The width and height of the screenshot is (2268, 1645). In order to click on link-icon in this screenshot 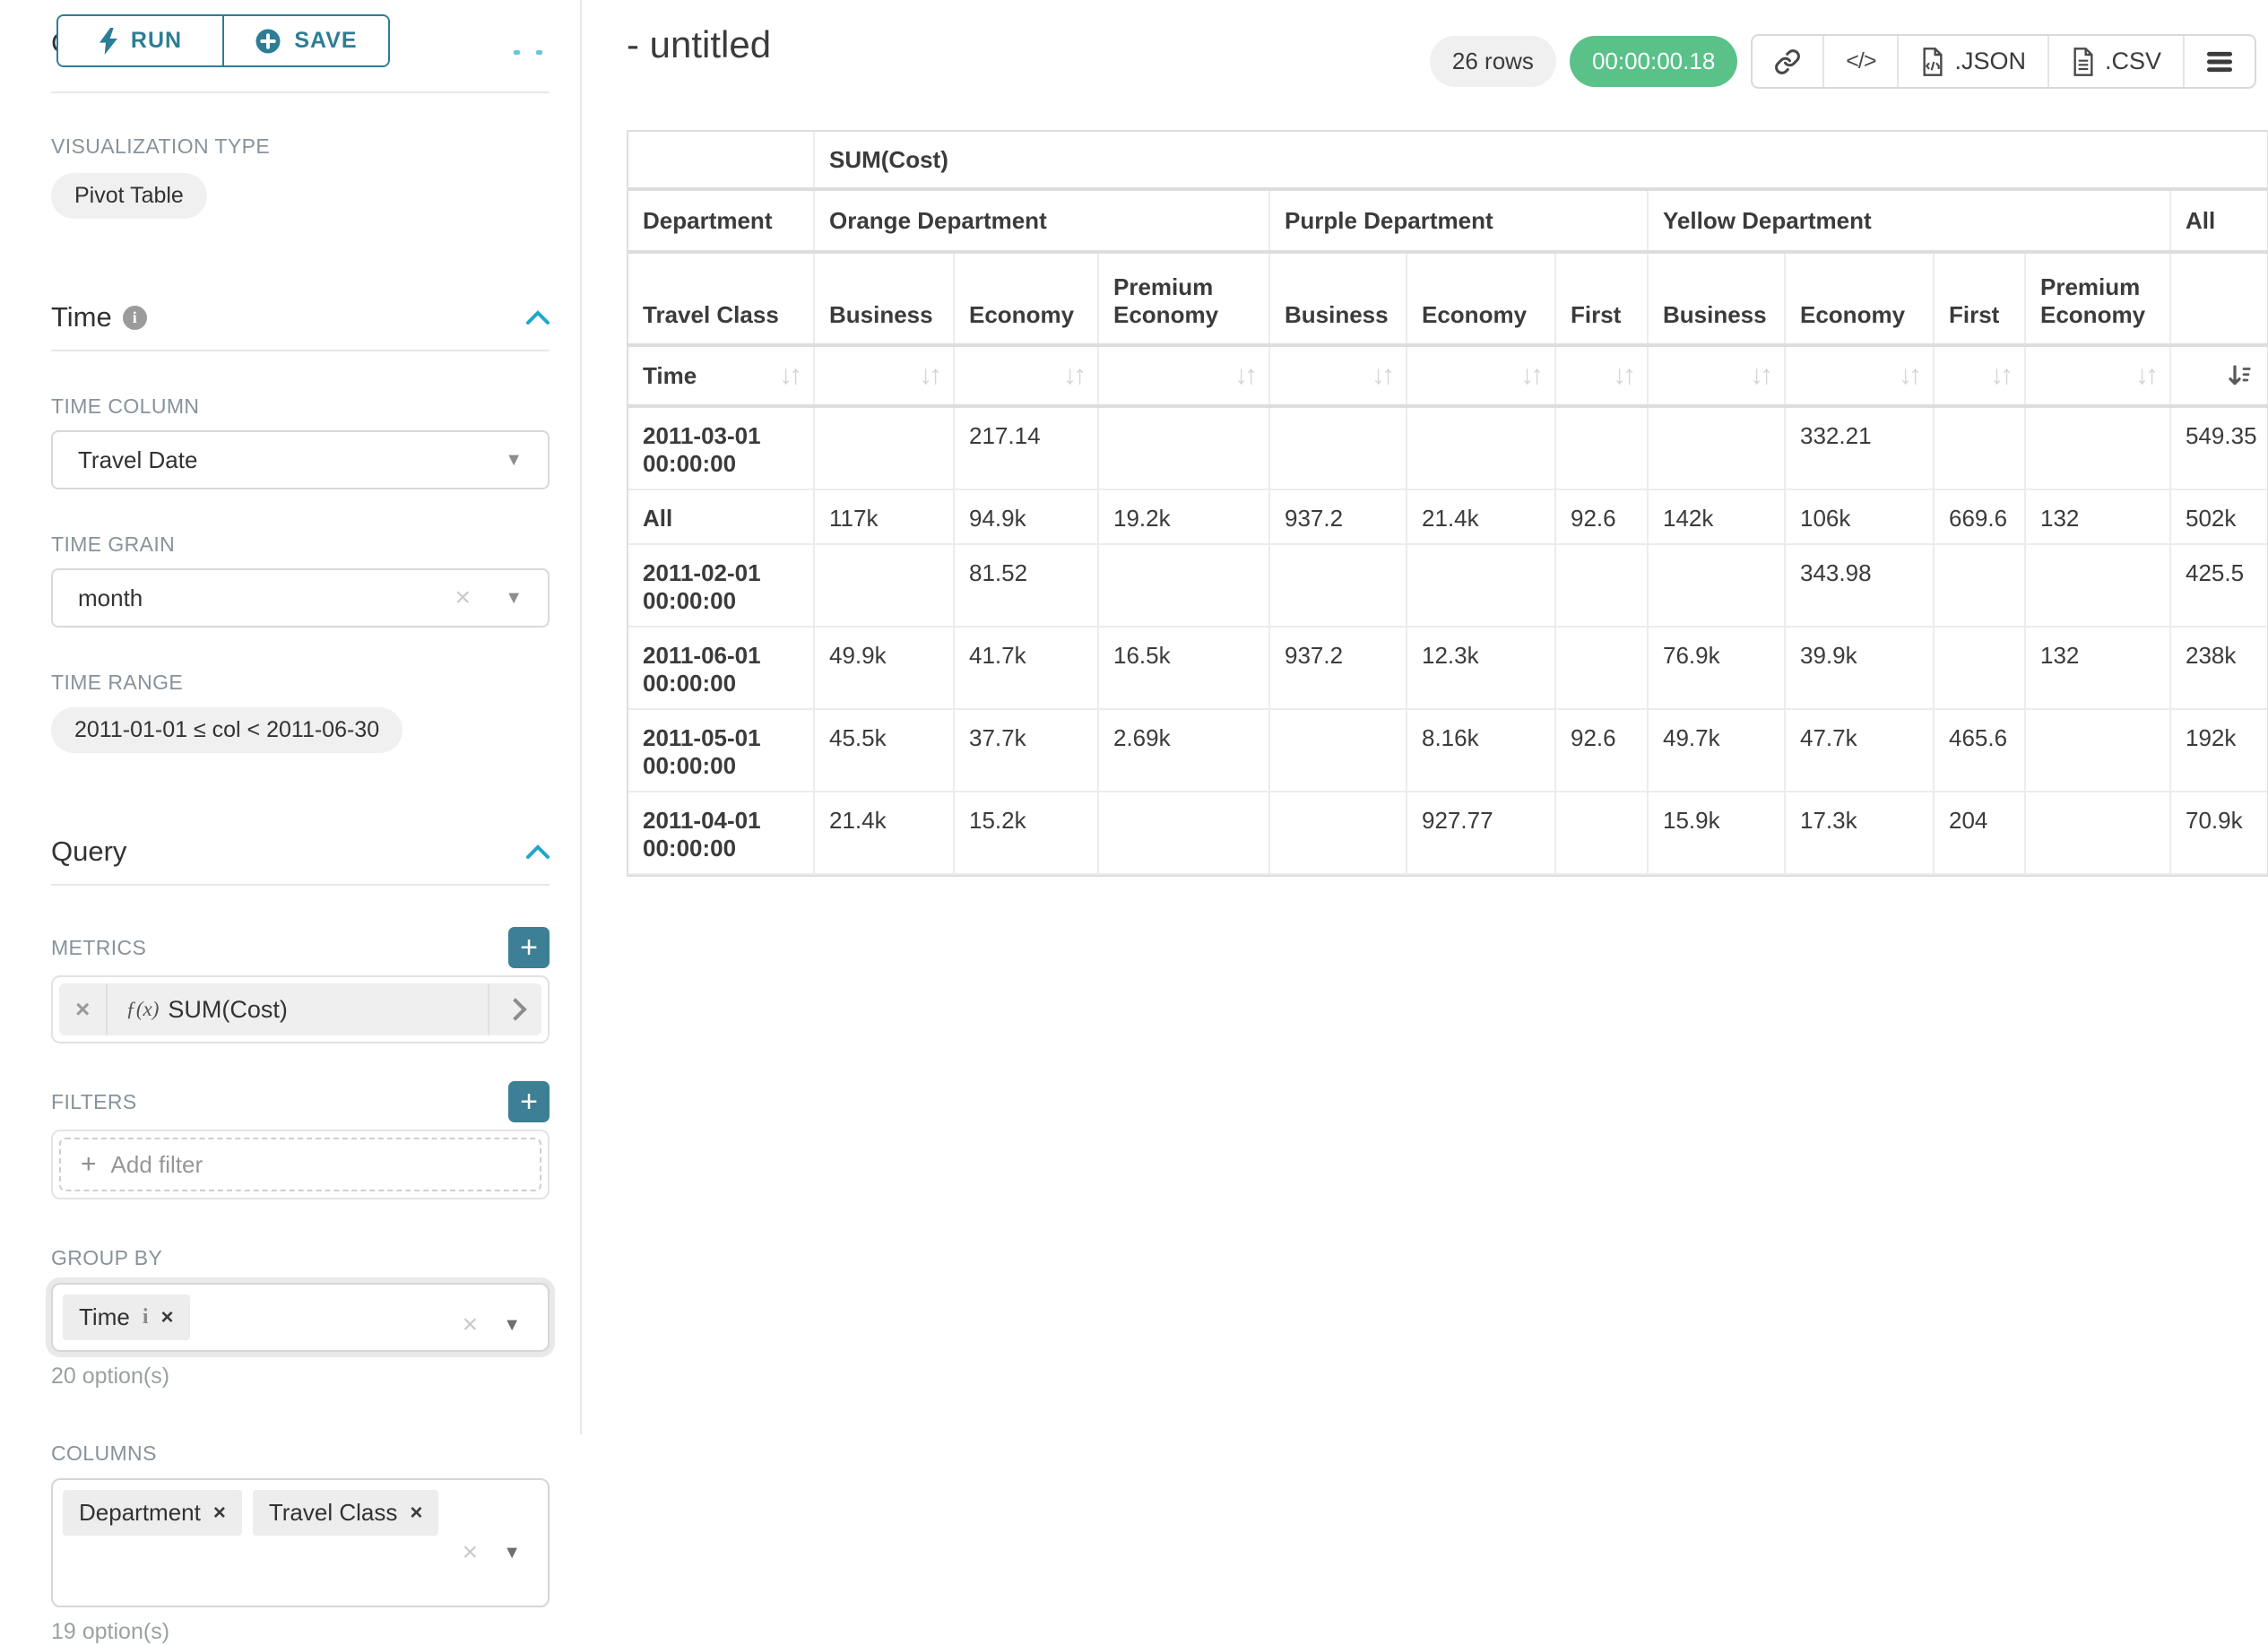, I will do `click(1787, 62)`.